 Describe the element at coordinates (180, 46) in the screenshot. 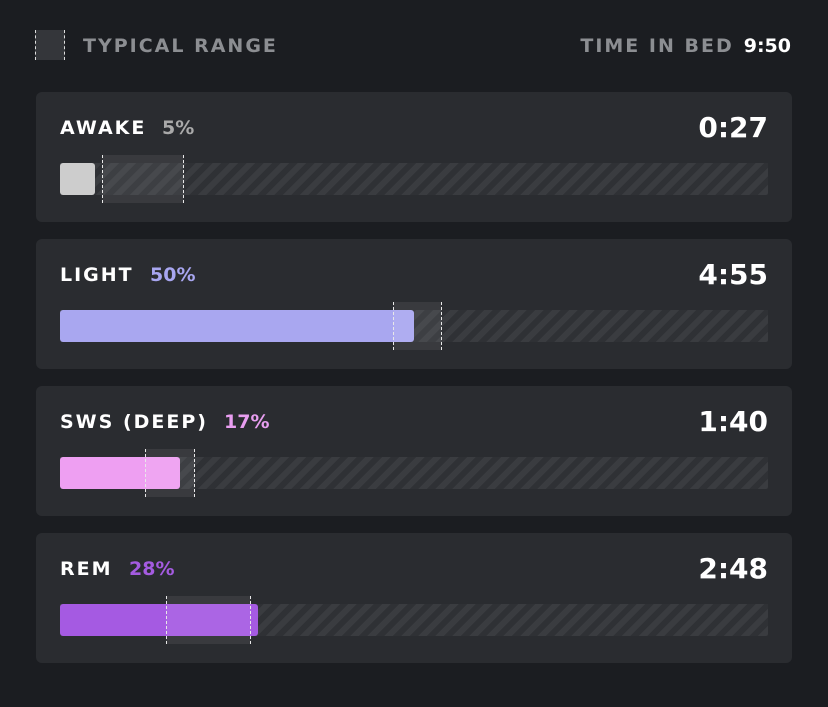

I see `legend-label: TYPICAL RANGE` at that location.